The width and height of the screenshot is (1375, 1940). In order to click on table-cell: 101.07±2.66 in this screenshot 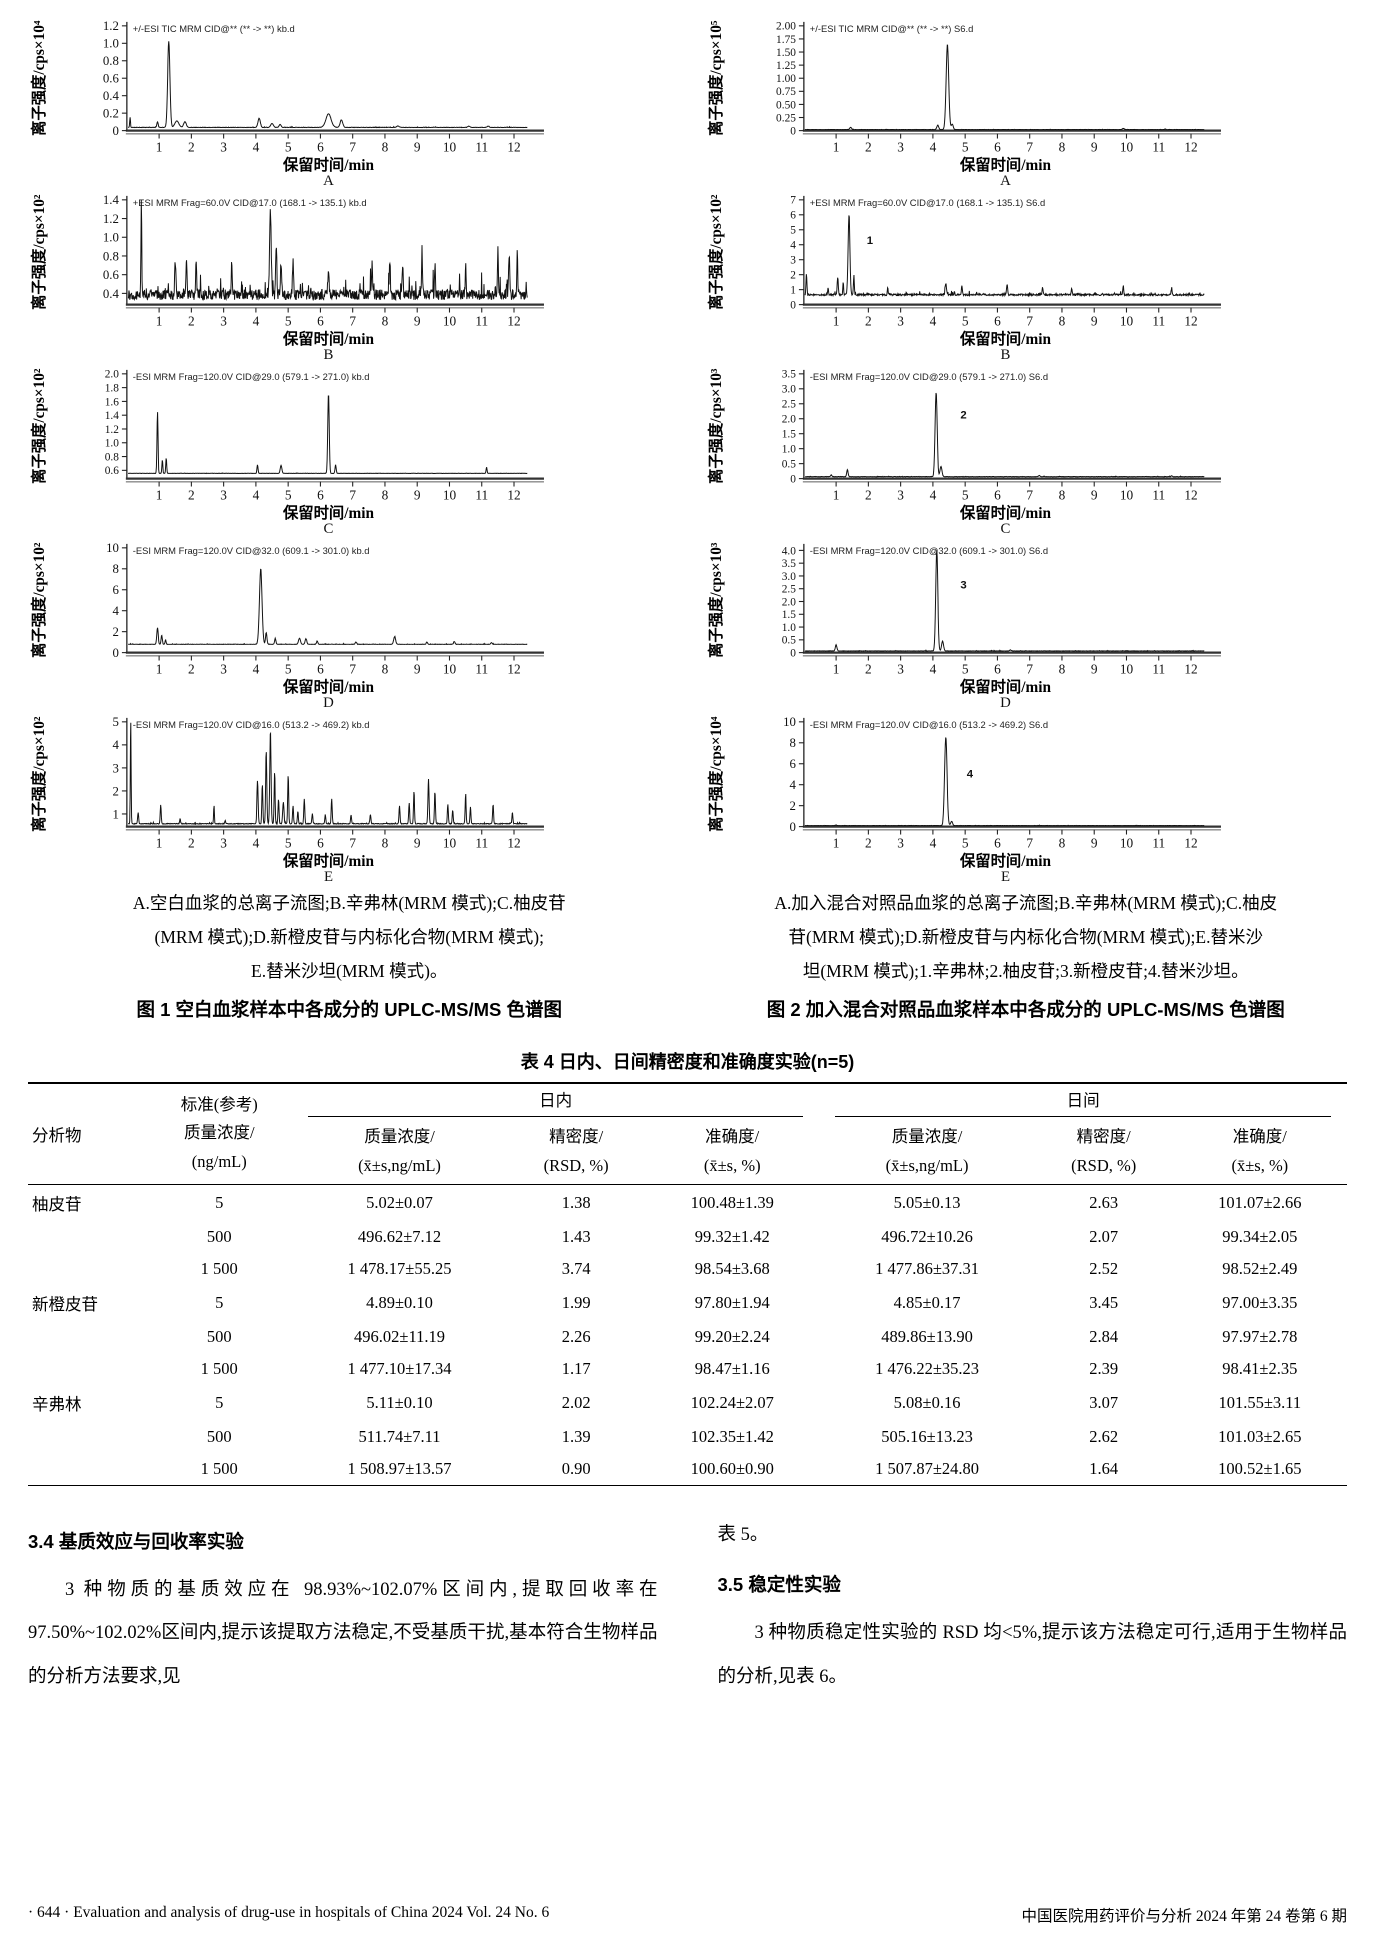, I will do `click(1260, 1202)`.